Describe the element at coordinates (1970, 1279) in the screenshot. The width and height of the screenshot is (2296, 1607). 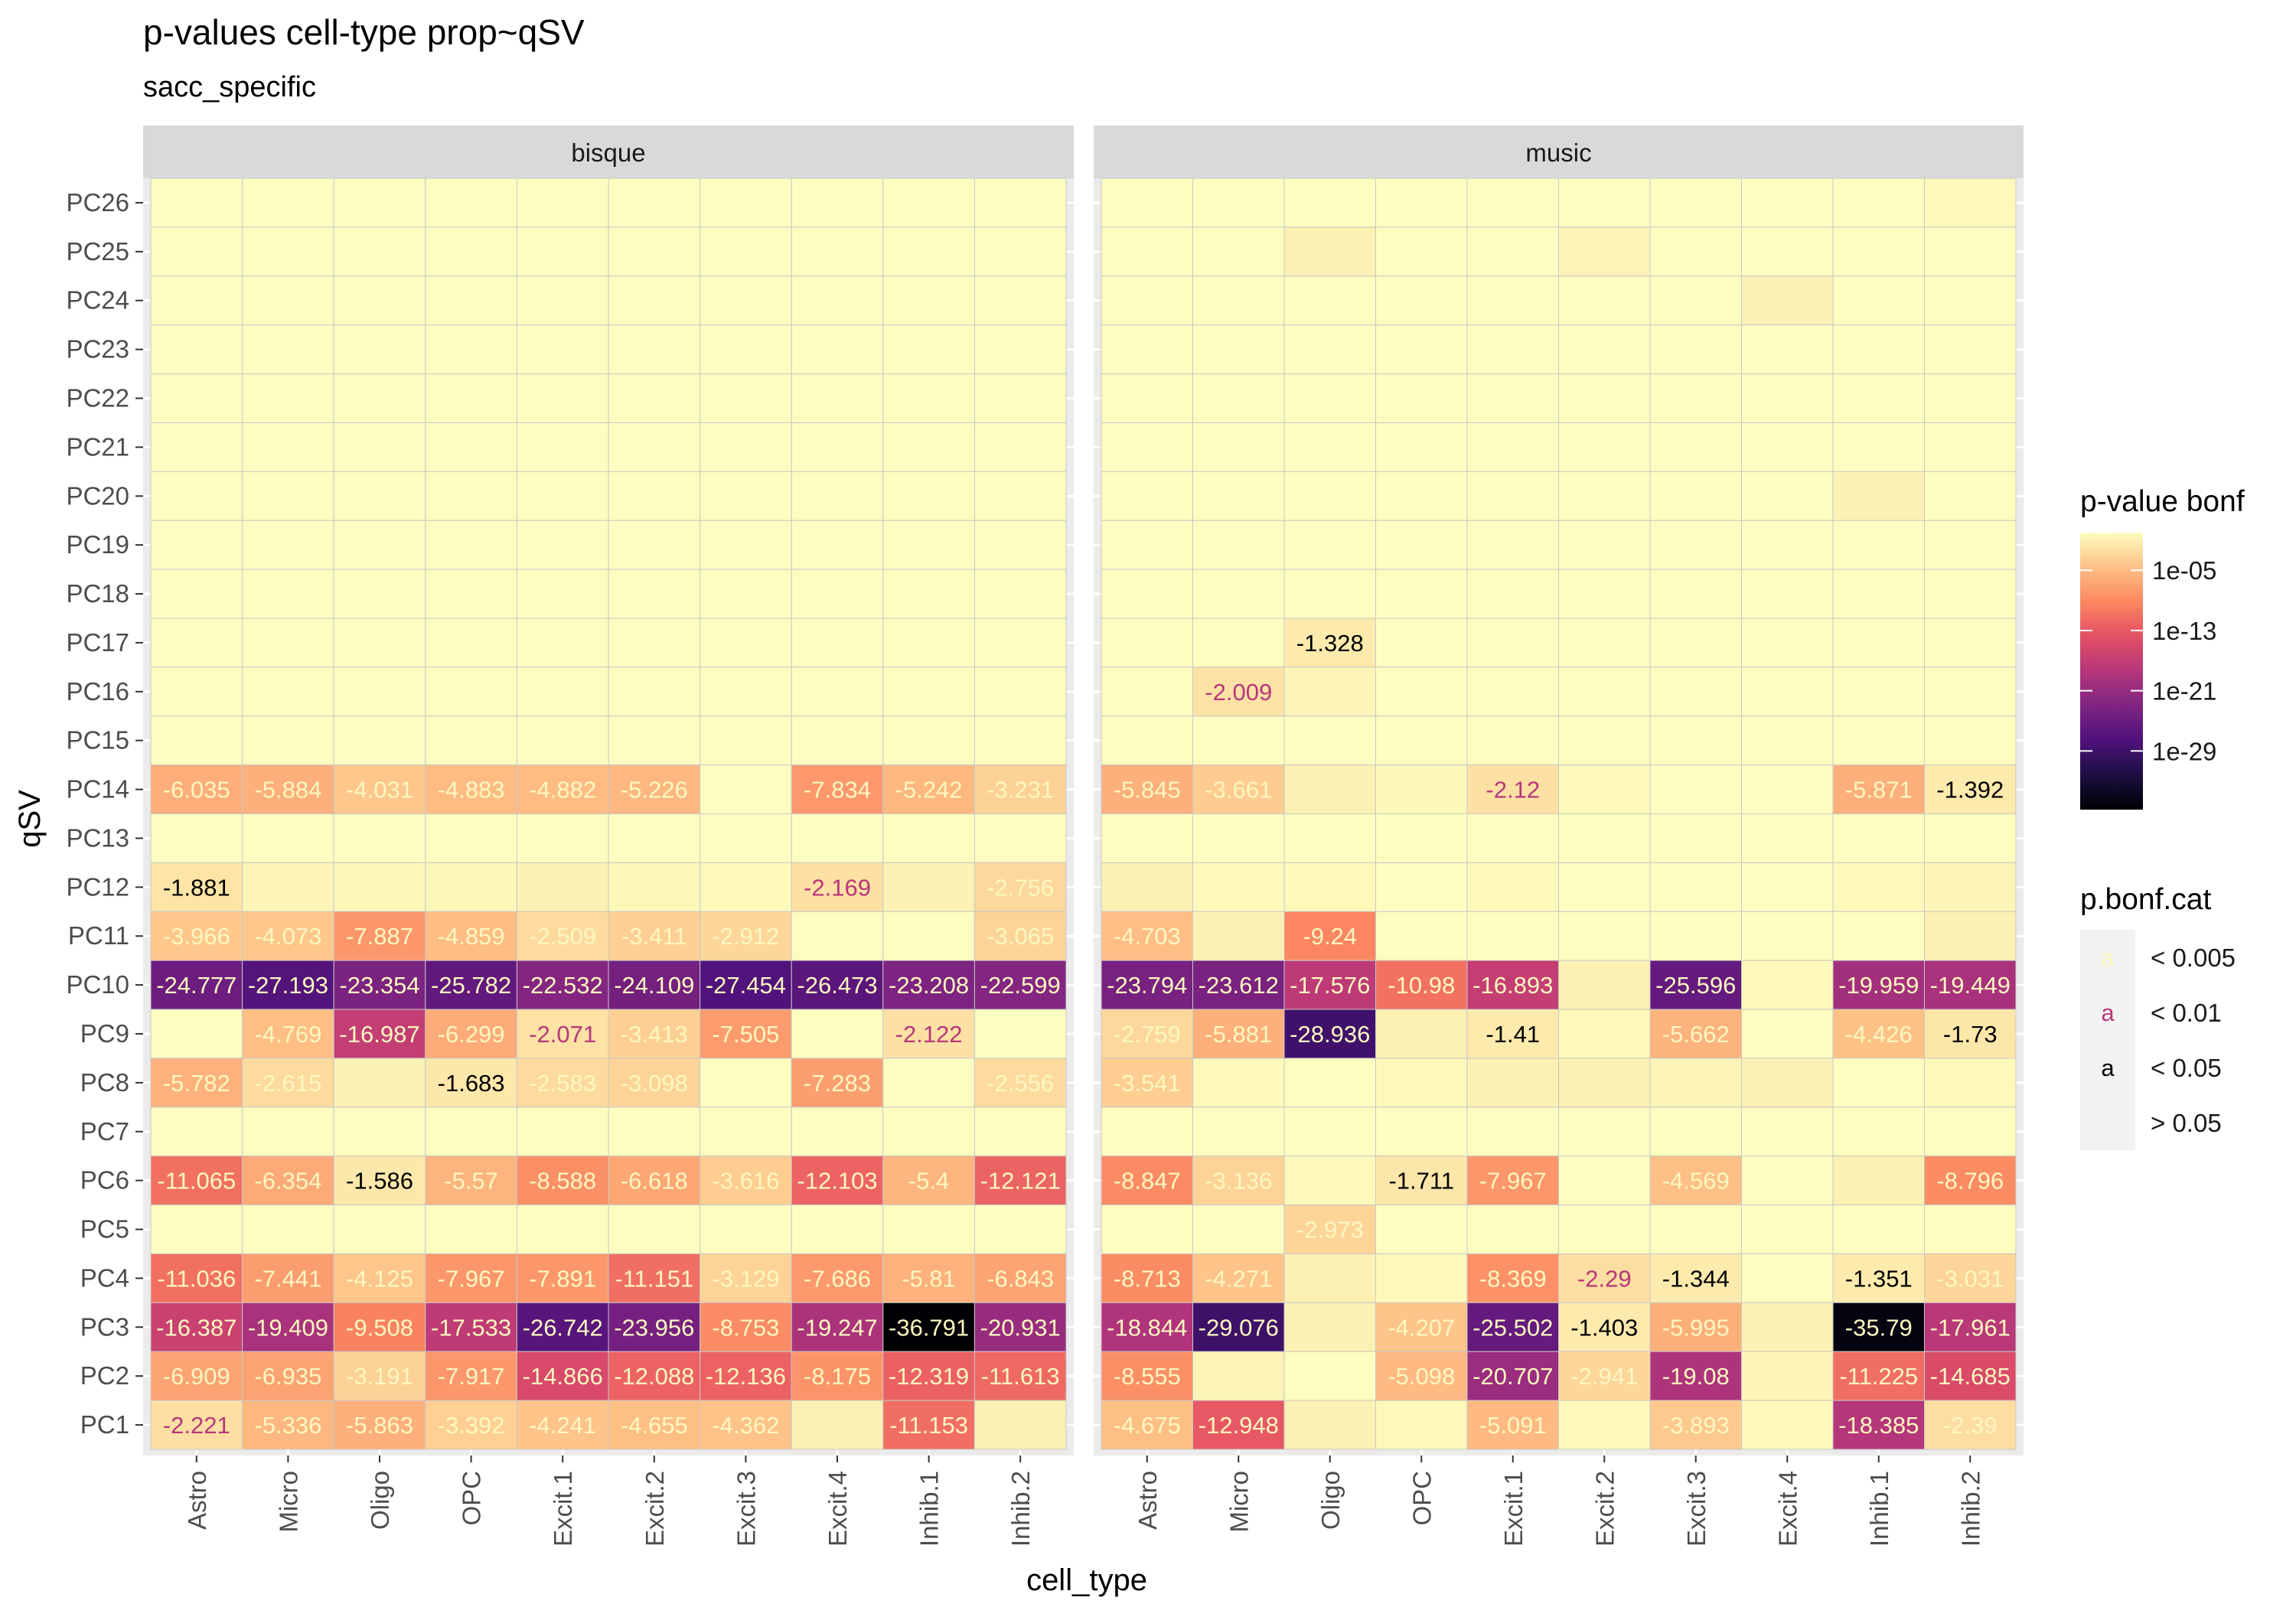
I see `cell-value-label: -3.031` at that location.